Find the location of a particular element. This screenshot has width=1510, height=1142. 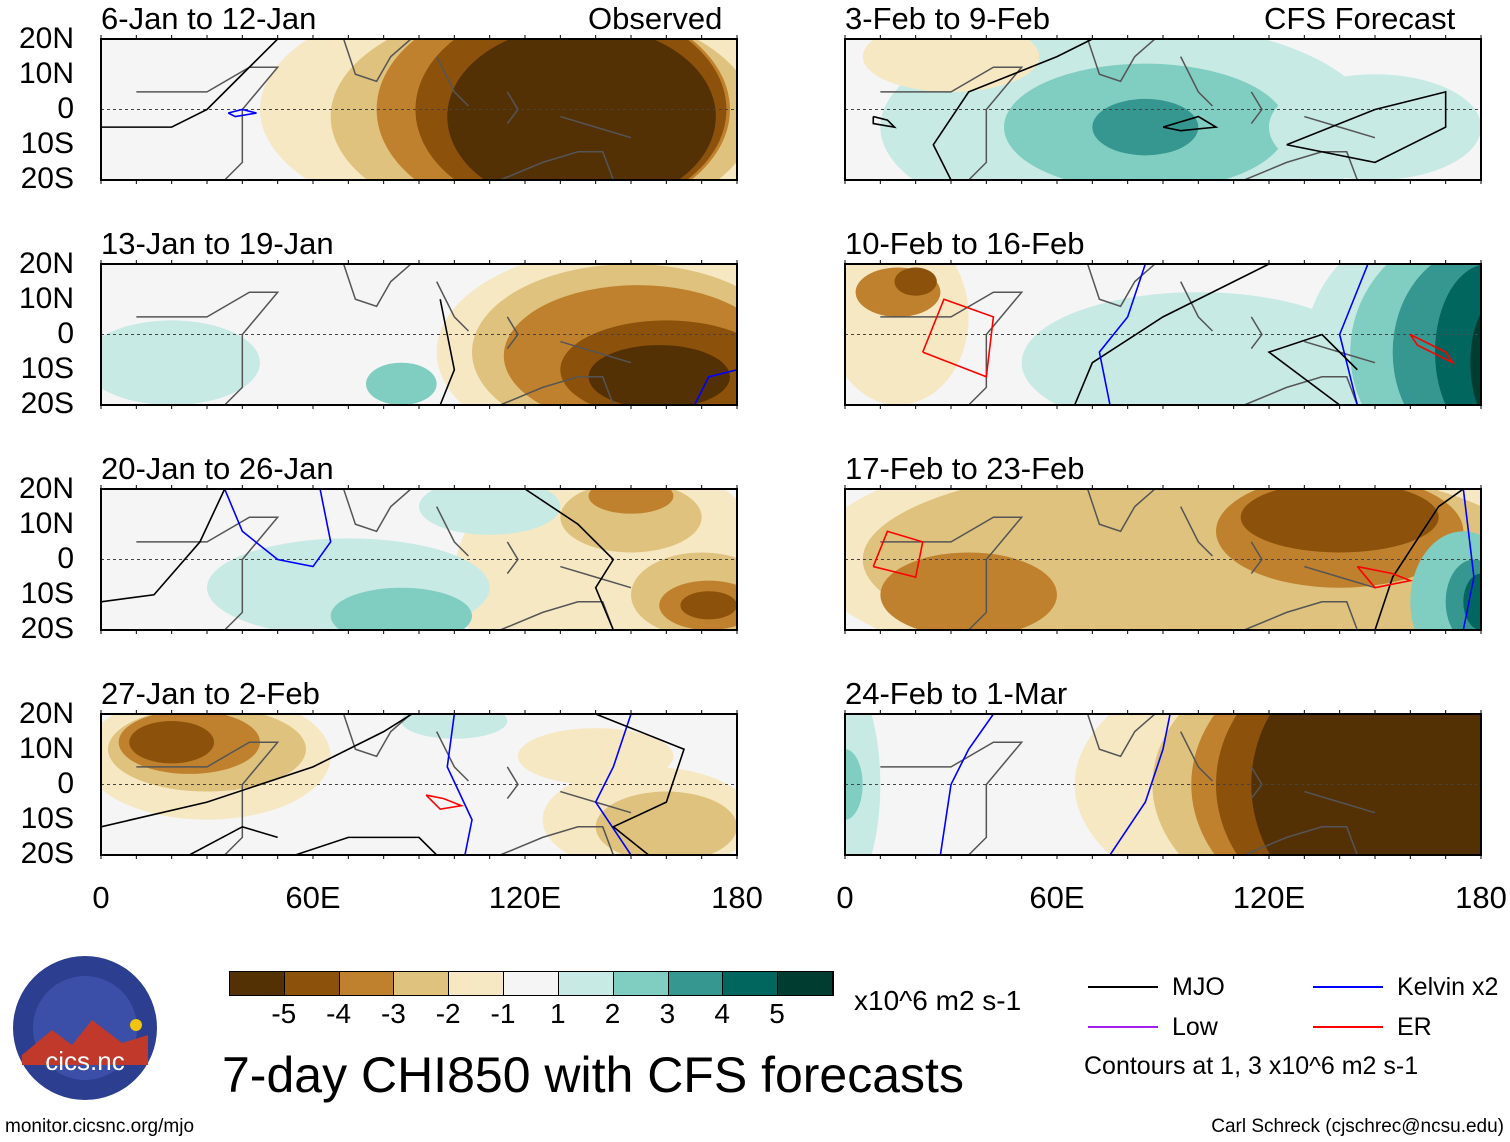

footer-url: monitor.cicsnc.org/mjo is located at coordinates (100, 1126).